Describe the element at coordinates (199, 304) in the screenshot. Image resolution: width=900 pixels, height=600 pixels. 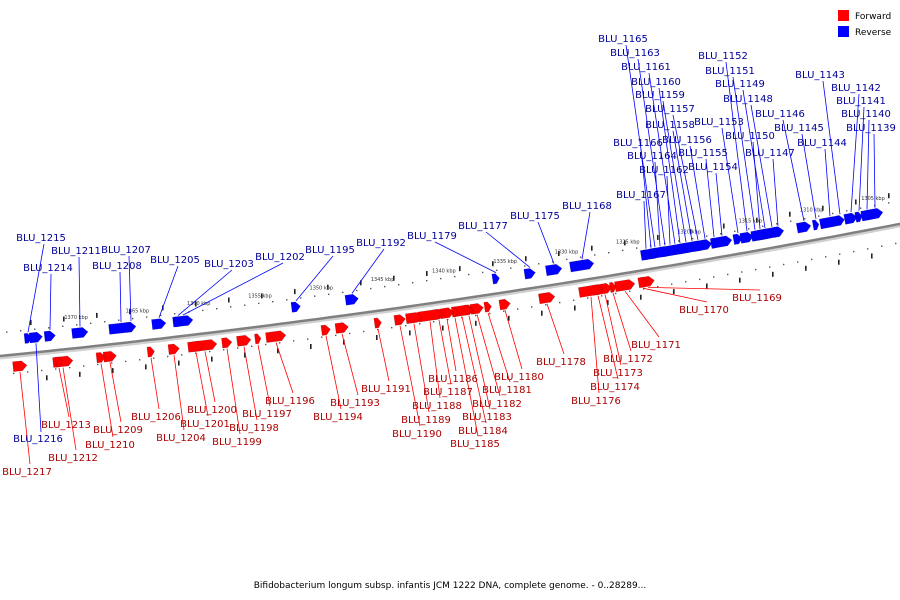
I see `kbp-scale-label: 1360 kbp` at that location.